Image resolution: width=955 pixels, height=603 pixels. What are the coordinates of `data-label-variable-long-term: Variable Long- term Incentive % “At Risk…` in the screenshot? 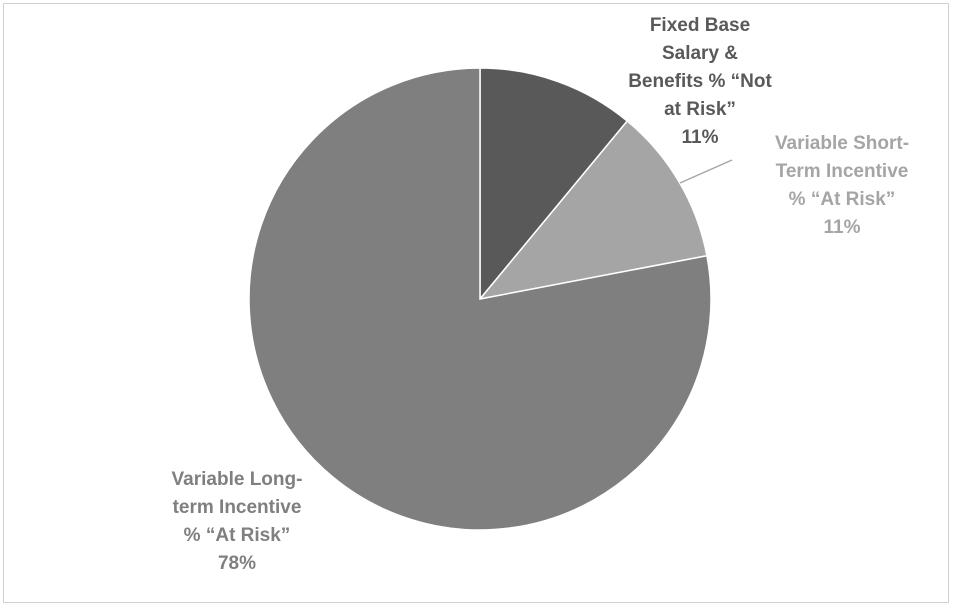 It's located at (237, 522).